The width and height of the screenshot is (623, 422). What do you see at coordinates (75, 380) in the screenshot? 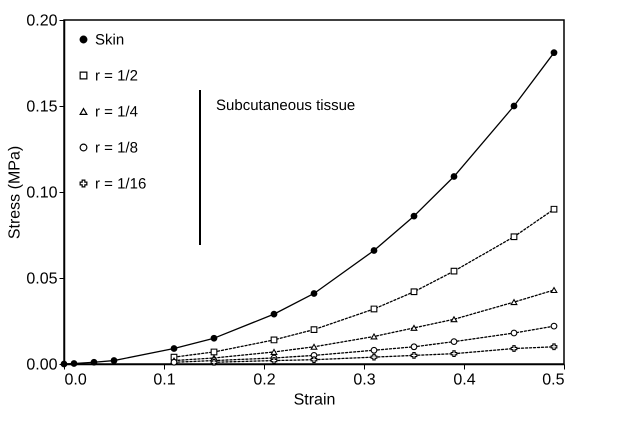
I see `x-tick-label: 0.0` at bounding box center [75, 380].